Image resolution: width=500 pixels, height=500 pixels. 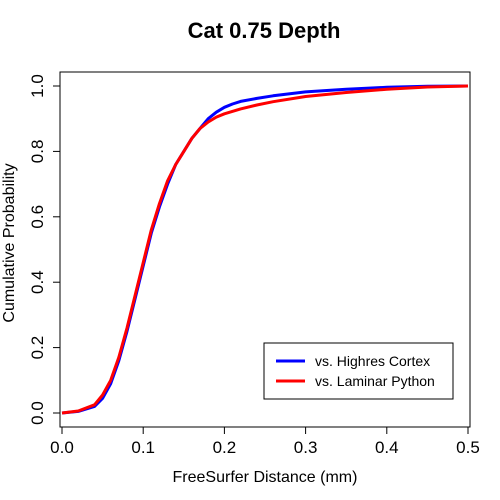 What do you see at coordinates (265, 442) in the screenshot?
I see `x-axis: 0.0 0.1 0.2 0.3 0.4 0.5` at bounding box center [265, 442].